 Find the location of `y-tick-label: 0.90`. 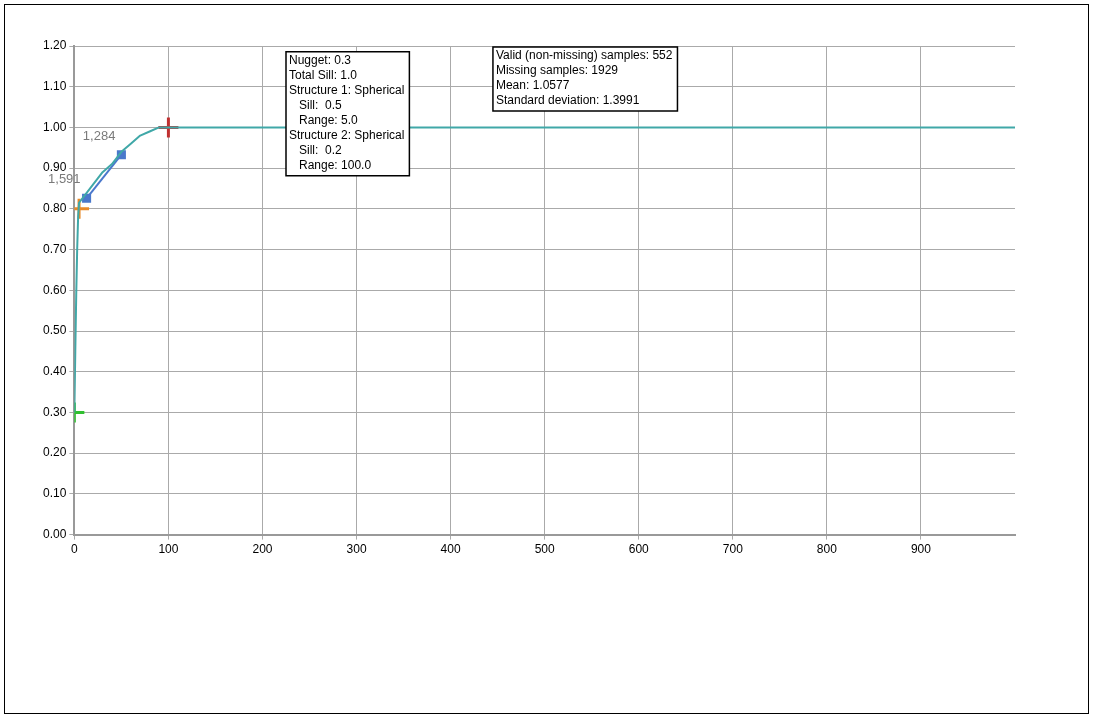

y-tick-label: 0.90 is located at coordinates (55, 167).